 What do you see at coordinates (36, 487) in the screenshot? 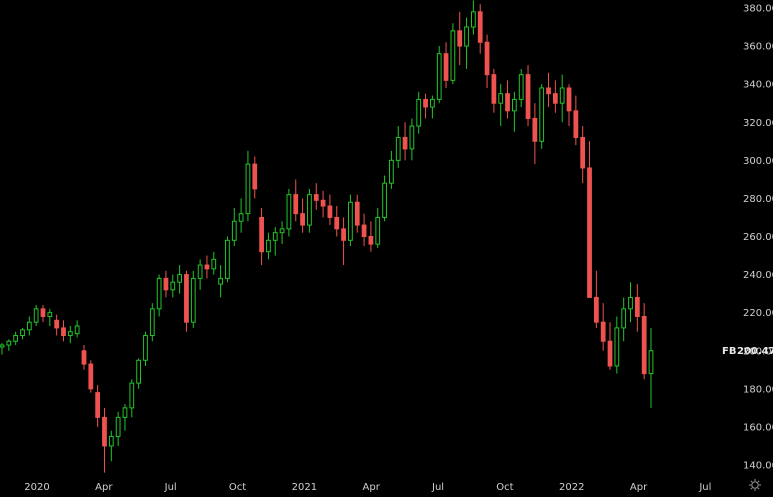
I see `x-tick-label: 2020` at bounding box center [36, 487].